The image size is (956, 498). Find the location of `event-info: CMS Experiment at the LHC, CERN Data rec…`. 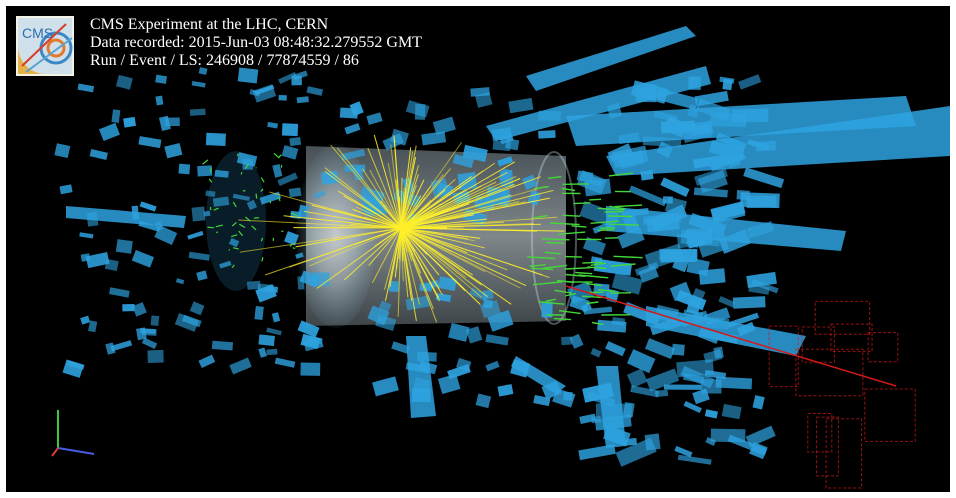

event-info: CMS Experiment at the LHC, CERN Data rec… is located at coordinates (256, 43).